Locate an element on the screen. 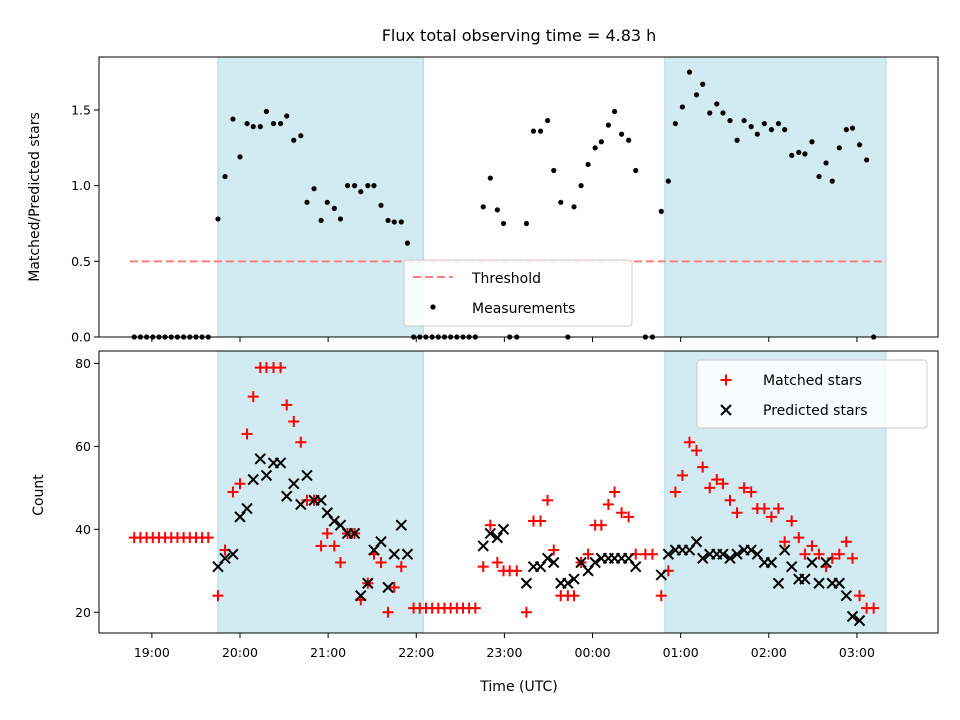 The height and width of the screenshot is (720, 960). bottom-y-tick-label: 40 is located at coordinates (83, 529).